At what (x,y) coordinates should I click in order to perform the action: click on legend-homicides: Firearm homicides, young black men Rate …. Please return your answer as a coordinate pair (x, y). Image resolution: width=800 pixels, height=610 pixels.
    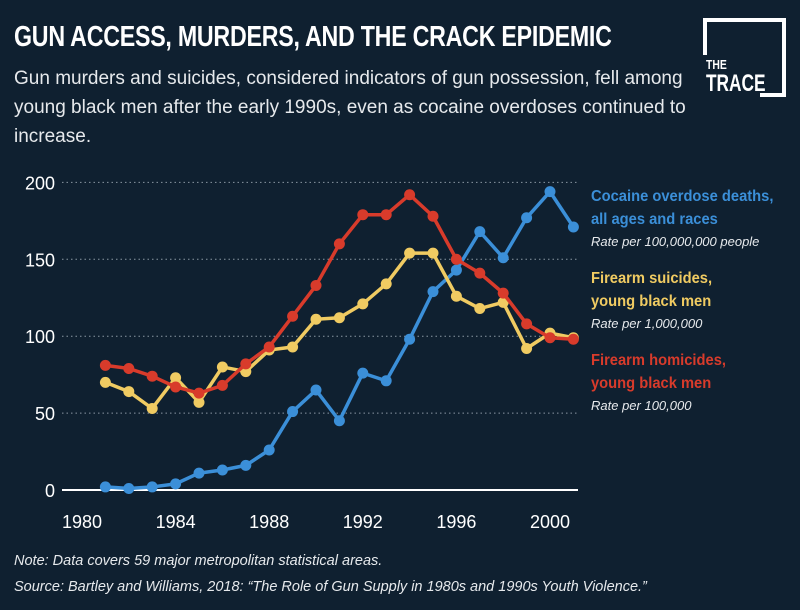
    Looking at the image, I should click on (664, 382).